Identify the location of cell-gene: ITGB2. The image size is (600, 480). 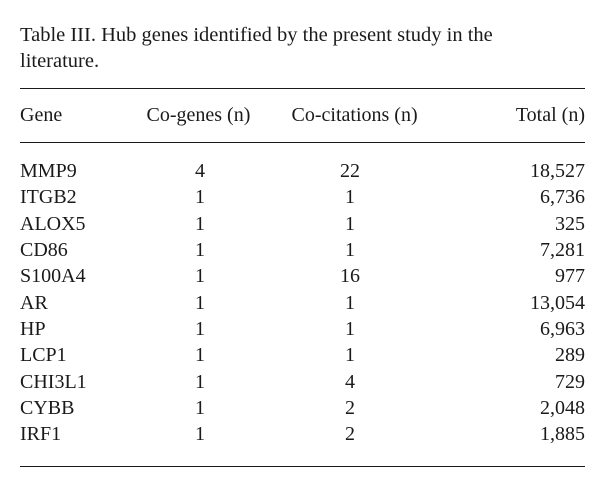
(48, 197).